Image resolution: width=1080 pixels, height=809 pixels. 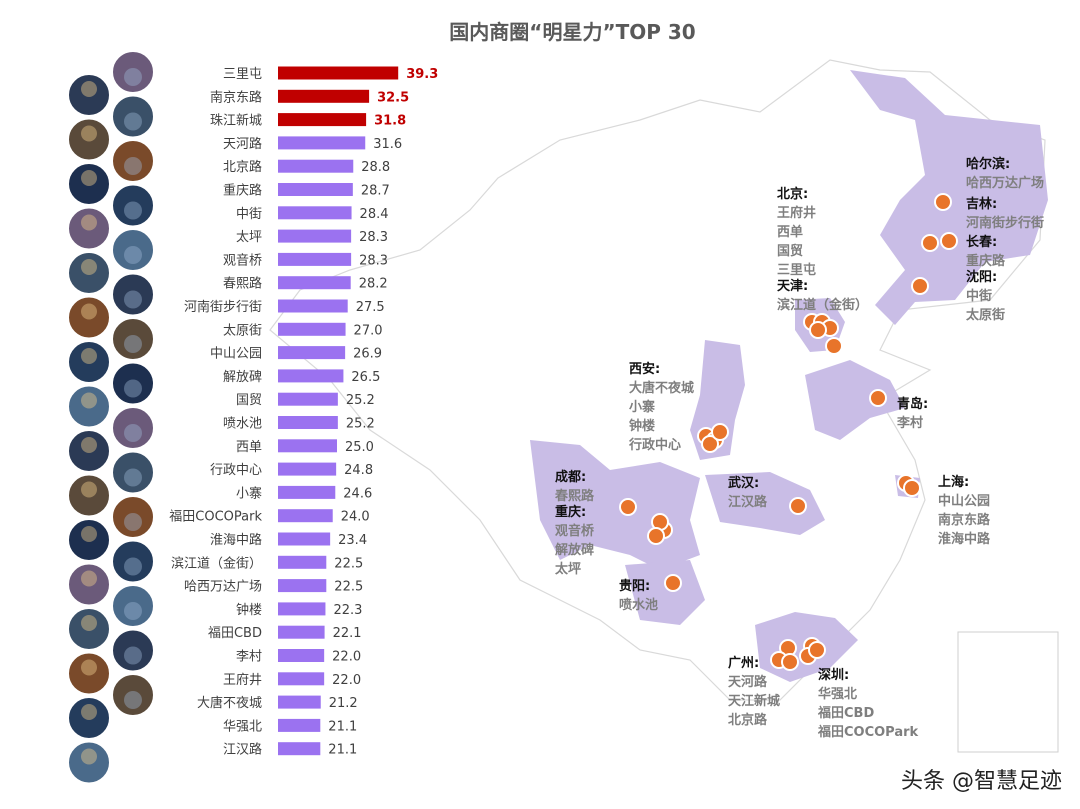 I want to click on district-label: 国贸, so click(x=790, y=251).